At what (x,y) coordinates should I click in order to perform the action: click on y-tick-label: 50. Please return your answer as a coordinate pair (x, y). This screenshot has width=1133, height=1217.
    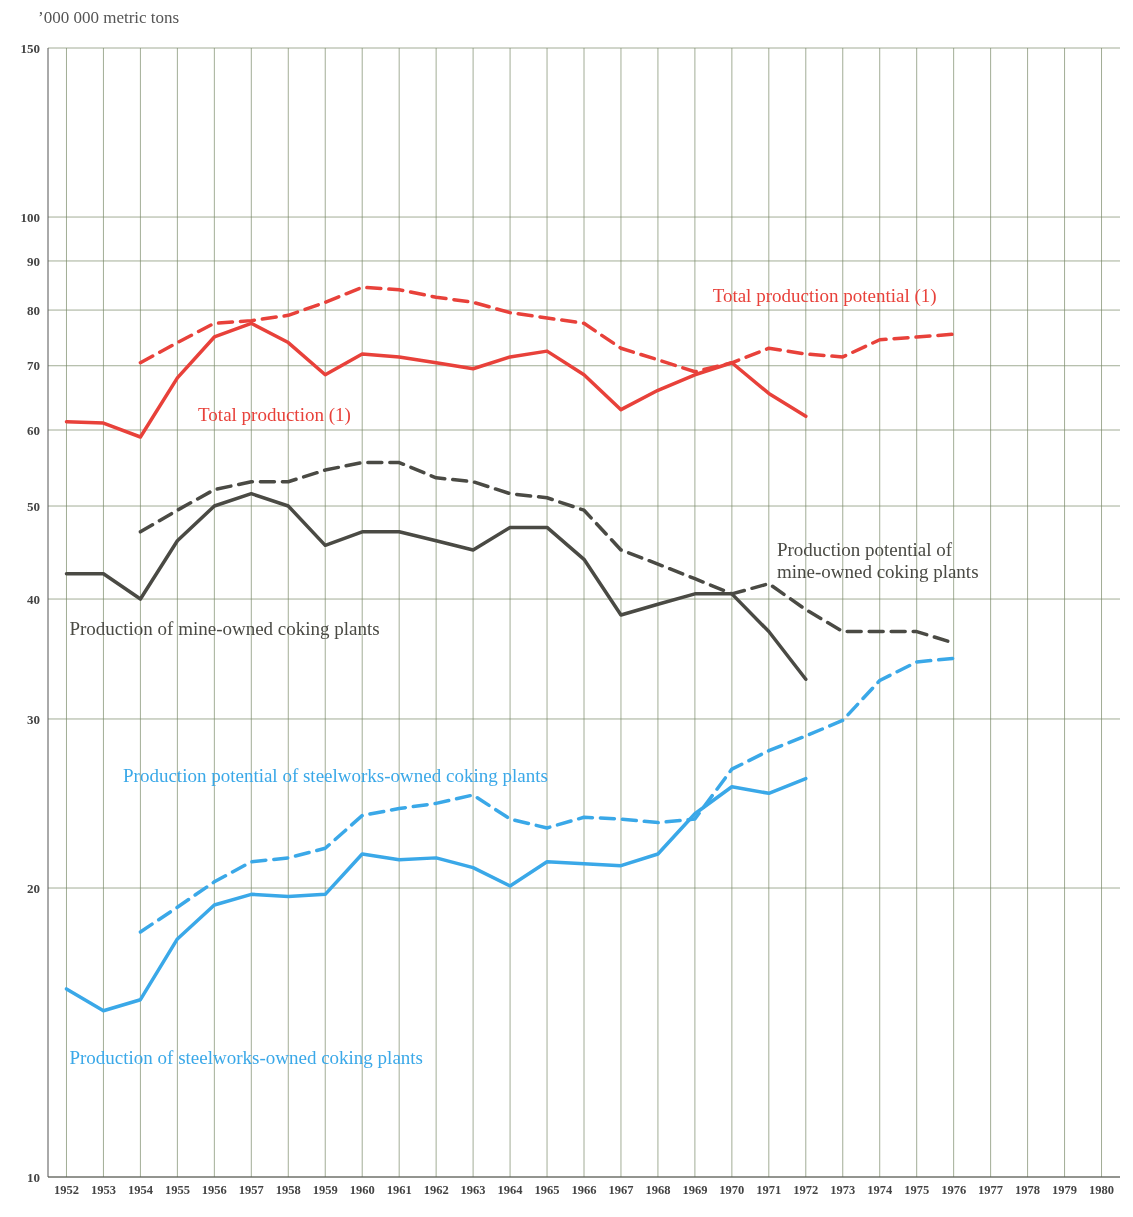
    Looking at the image, I should click on (33, 506).